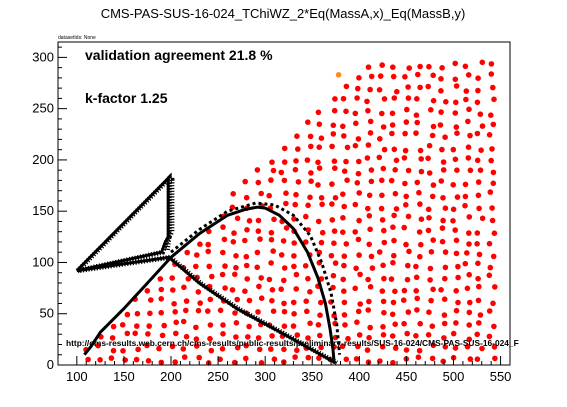  I want to click on x-tick-label: 200, so click(171, 376).